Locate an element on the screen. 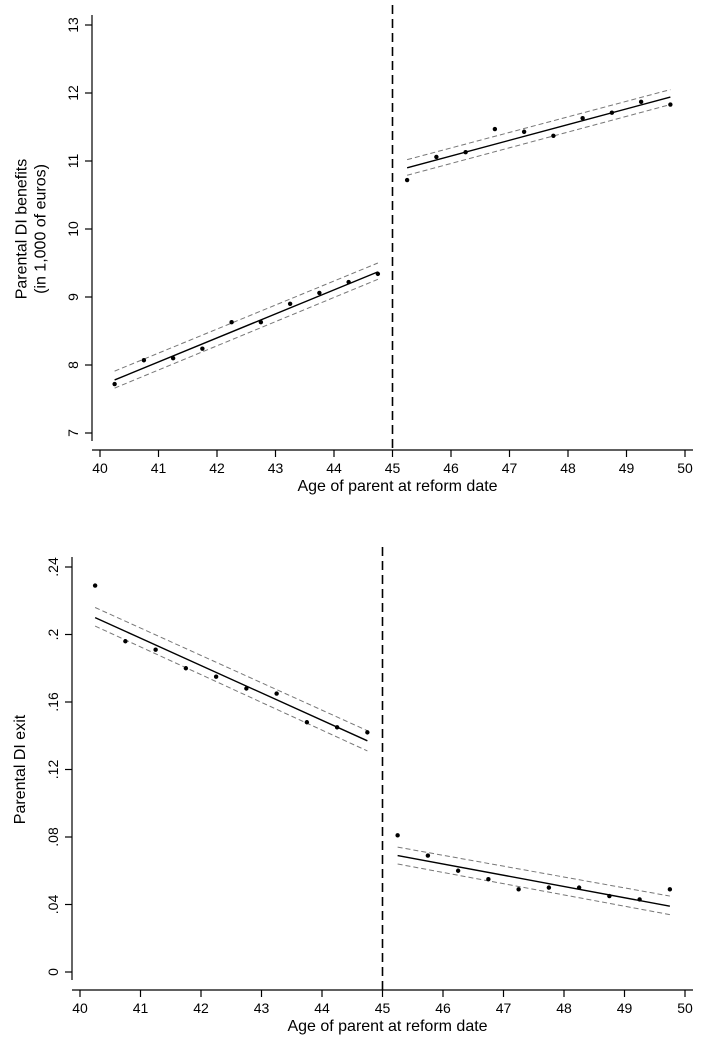  y-tick-label: 0 is located at coordinates (53, 972).